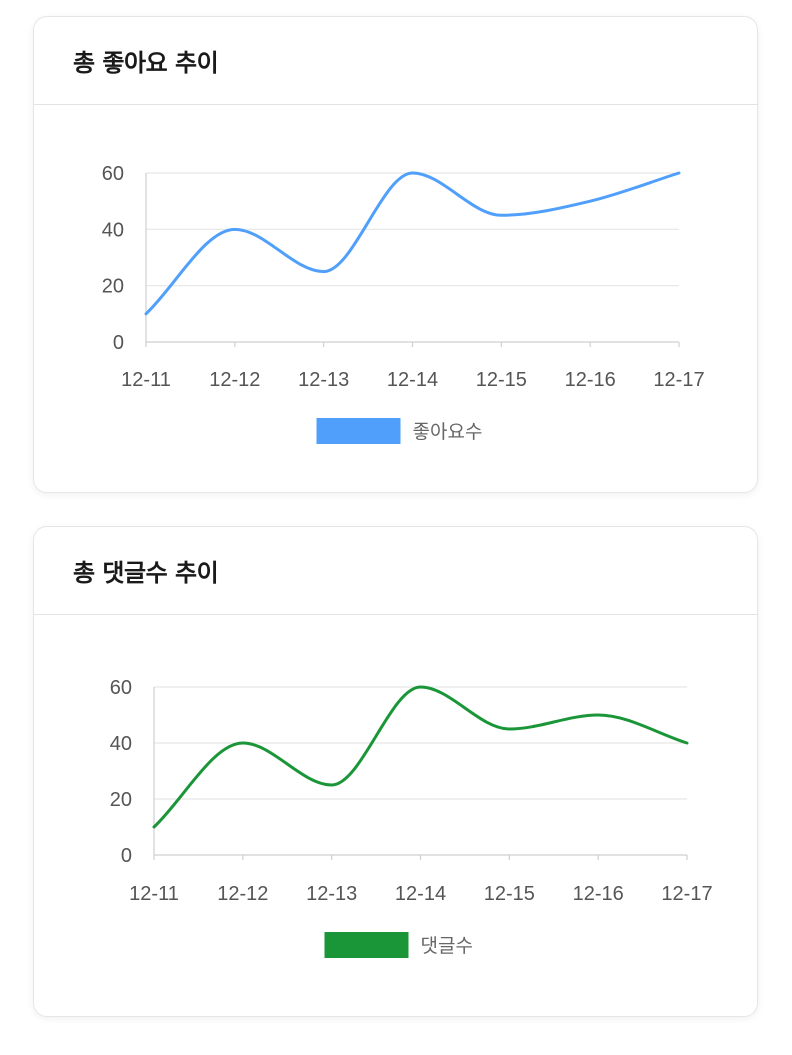 The image size is (792, 1055). What do you see at coordinates (395, 571) in the screenshot?
I see `card-header: 총 댓글수 추이` at bounding box center [395, 571].